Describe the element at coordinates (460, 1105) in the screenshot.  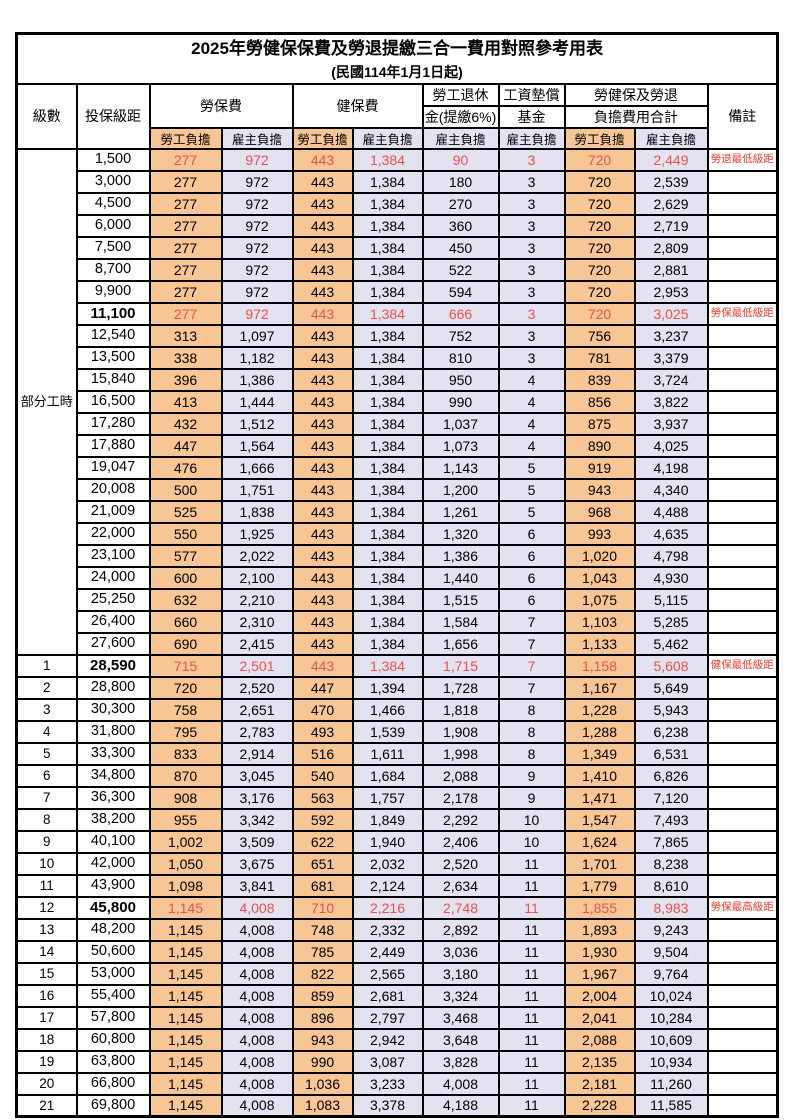
I see `value-cell: 4,188` at that location.